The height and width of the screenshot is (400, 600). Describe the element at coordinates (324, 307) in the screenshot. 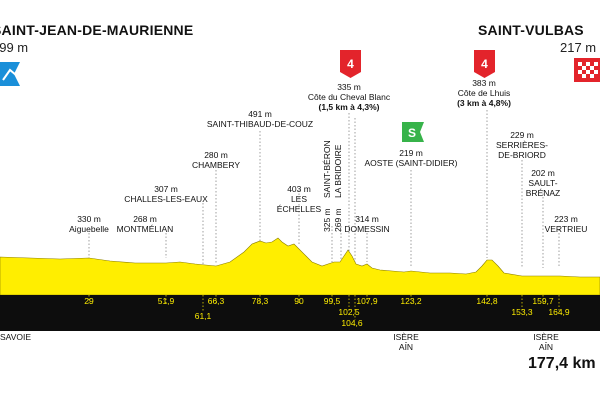

I see `band-guide-lines` at that location.